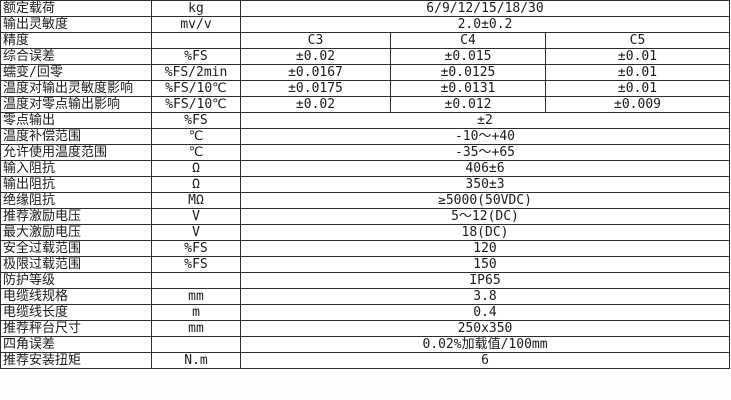 The width and height of the screenshot is (731, 400). I want to click on table-row: 最大激励电压 V 18(DC), so click(365, 232).